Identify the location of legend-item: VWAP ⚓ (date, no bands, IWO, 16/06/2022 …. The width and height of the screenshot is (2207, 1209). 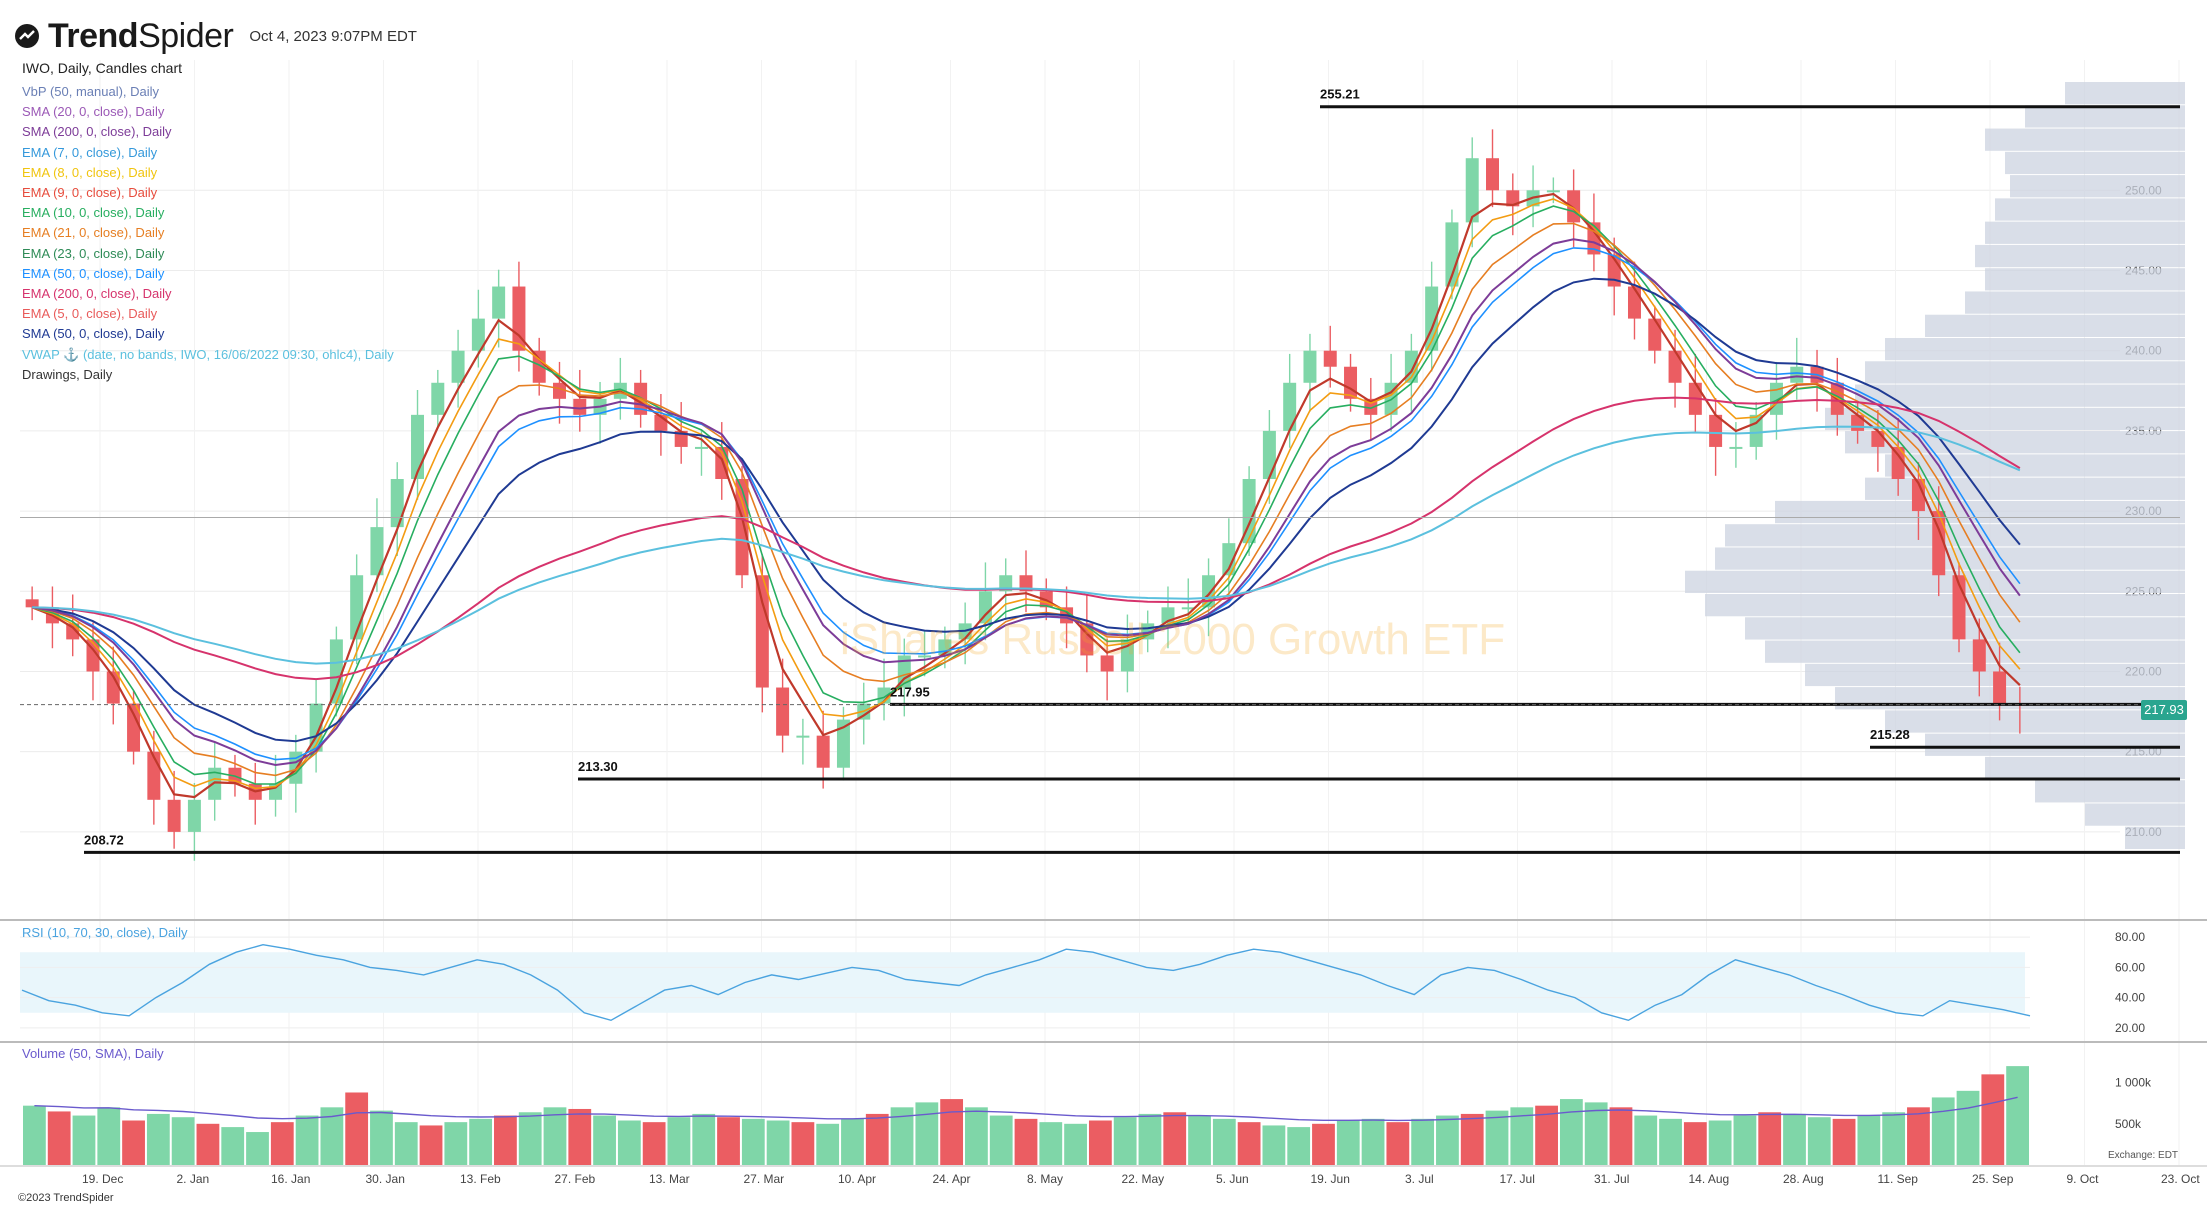
(208, 354).